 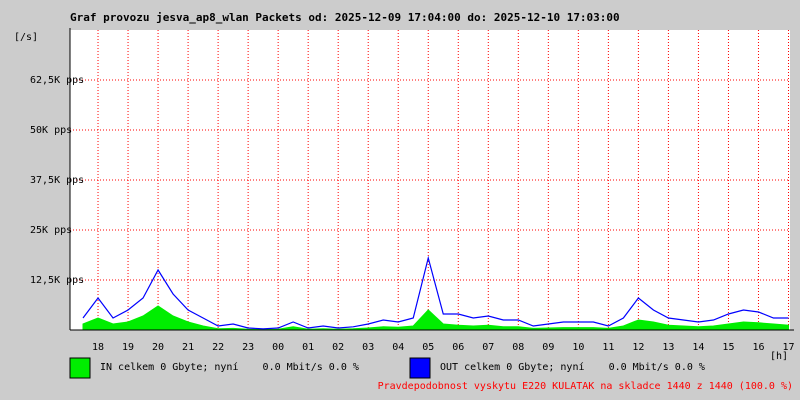 I want to click on x-tick-label: 07, so click(x=488, y=347).